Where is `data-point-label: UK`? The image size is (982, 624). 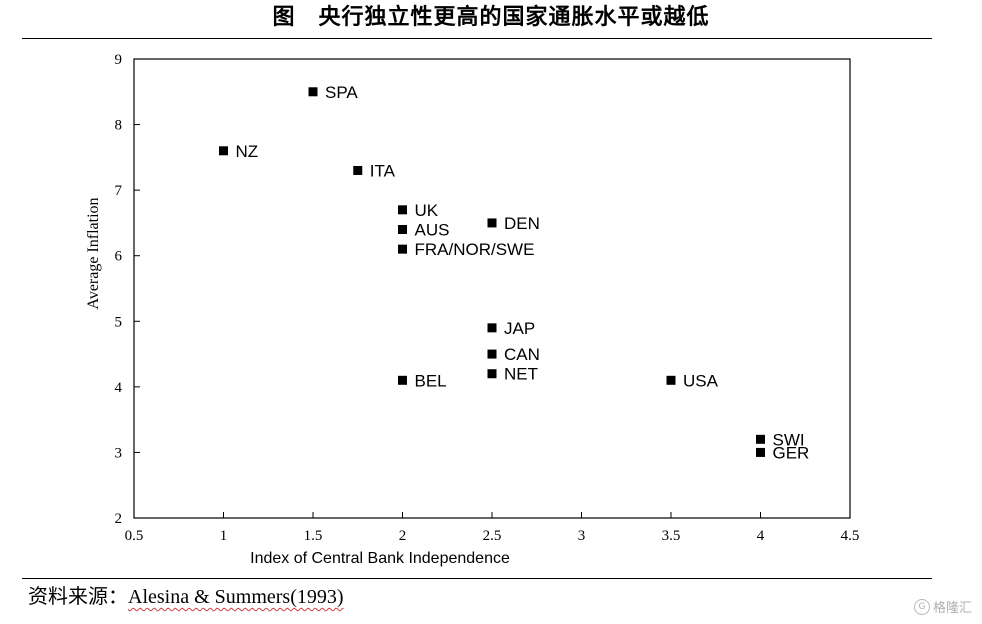
data-point-label: UK is located at coordinates (427, 210).